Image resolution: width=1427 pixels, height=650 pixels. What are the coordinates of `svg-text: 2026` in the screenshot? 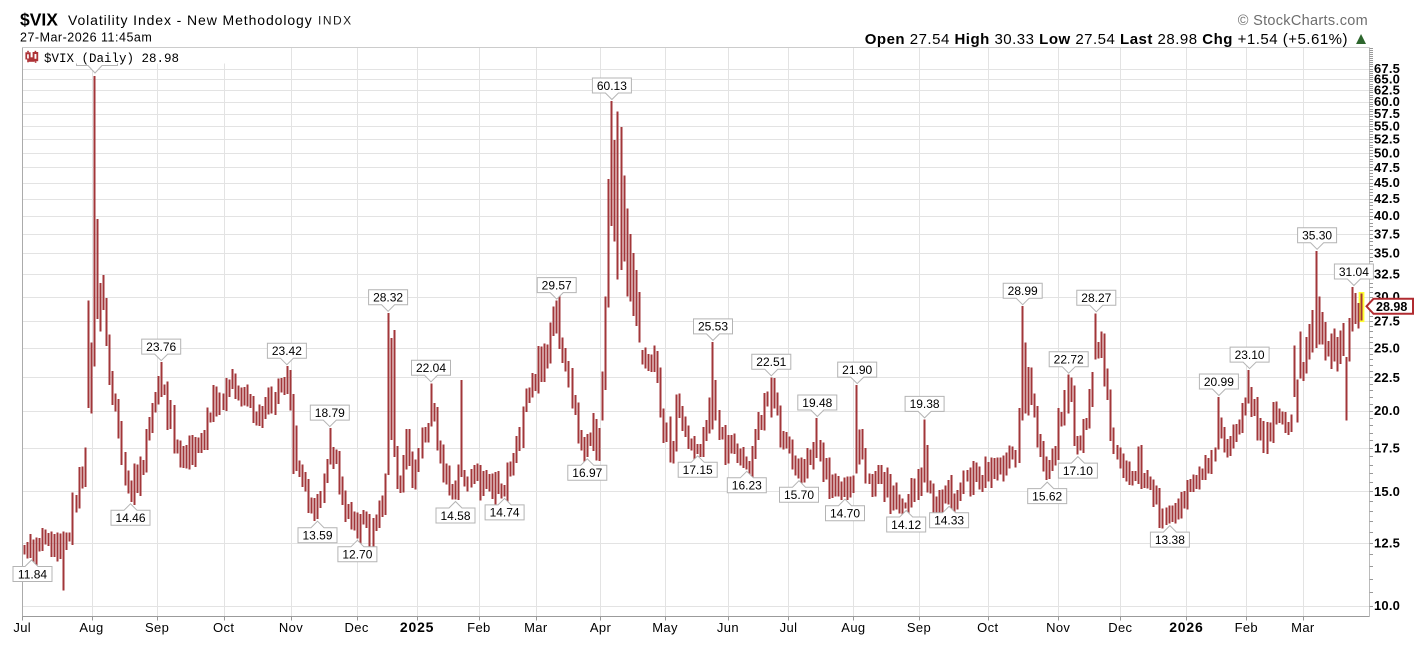 It's located at (1186, 627).